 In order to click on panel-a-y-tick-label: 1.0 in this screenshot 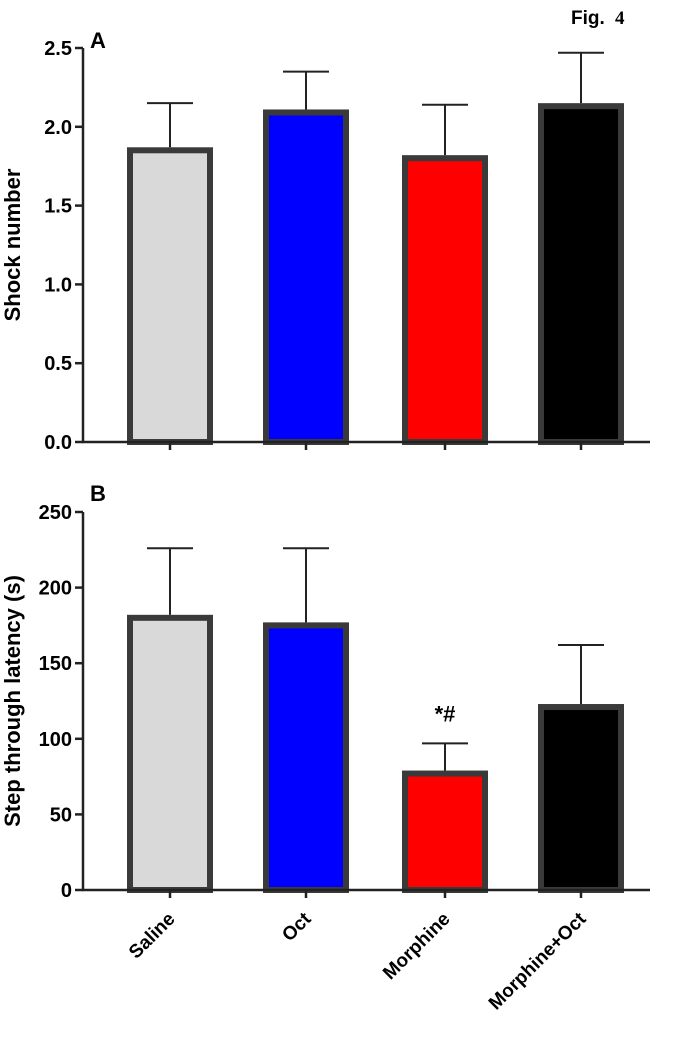, I will do `click(58, 285)`.